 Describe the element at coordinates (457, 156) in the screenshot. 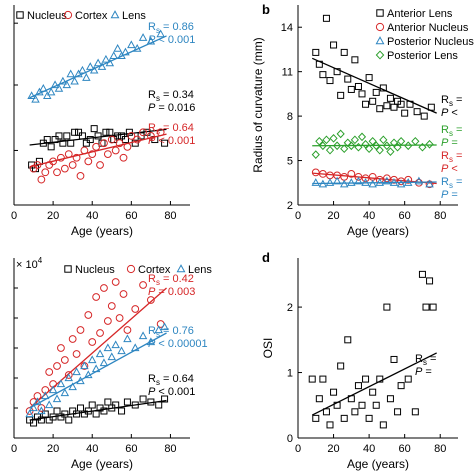

I see `stat-r-value: =` at that location.